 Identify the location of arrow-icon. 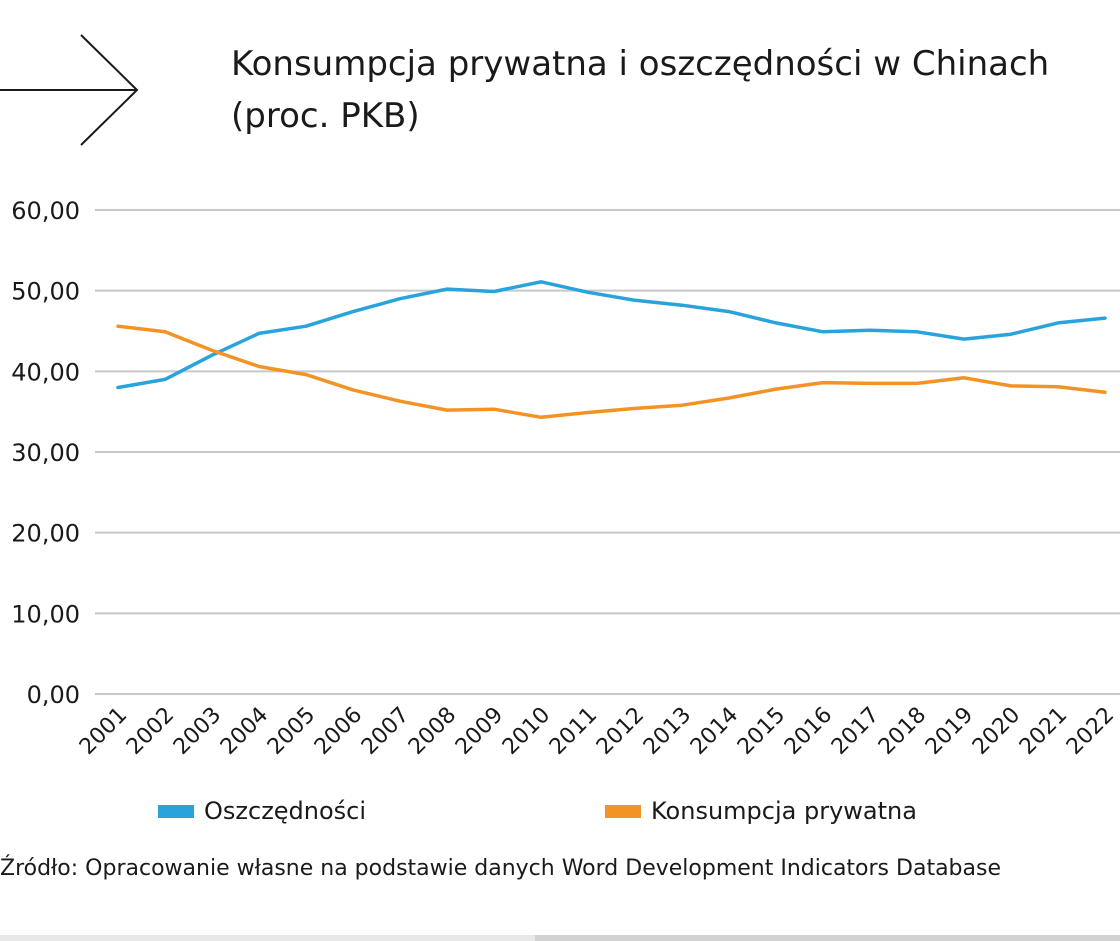
(69, 90).